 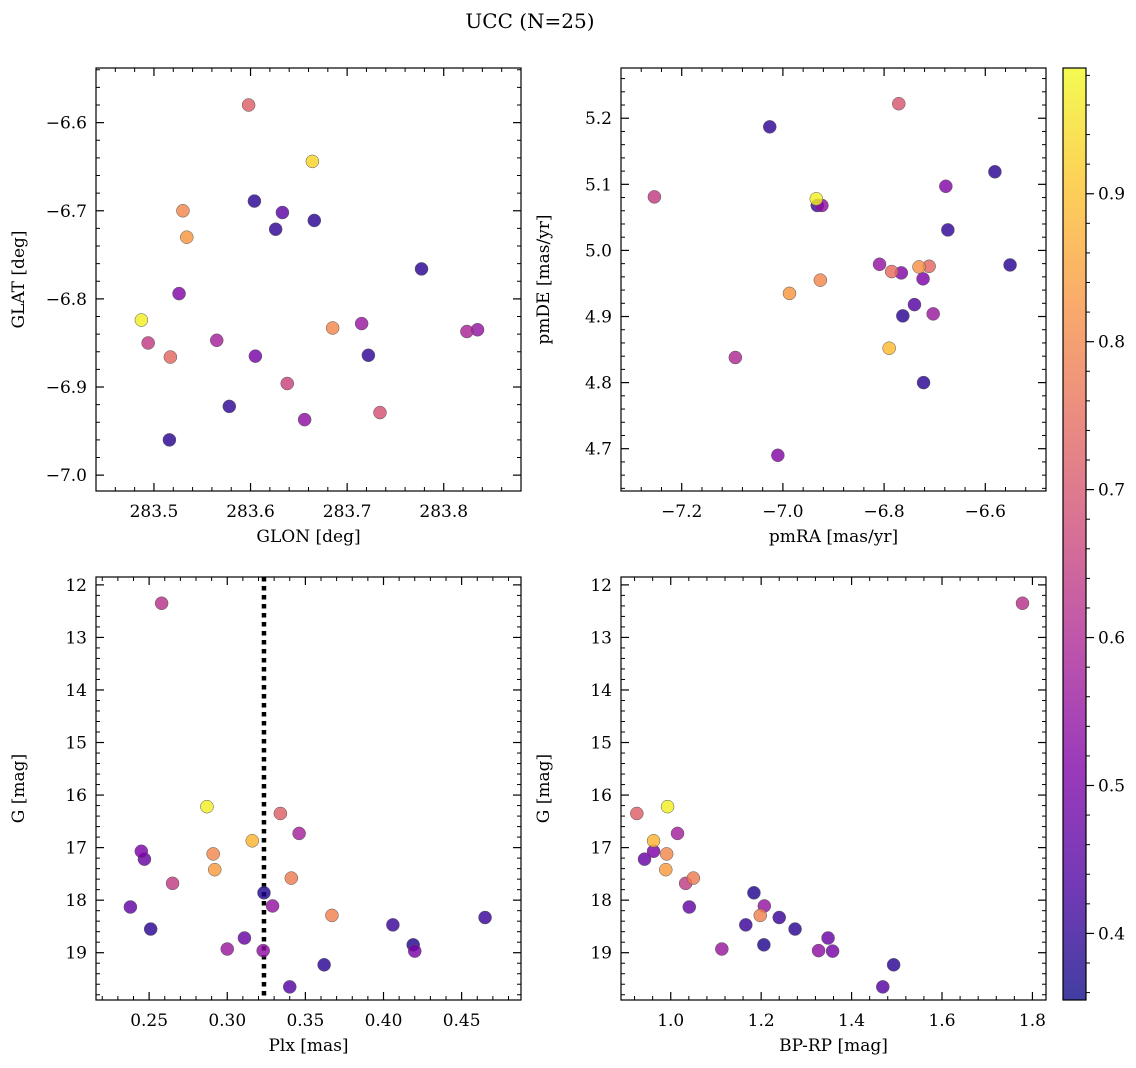 What do you see at coordinates (601, 638) in the screenshot?
I see `y-tick-label: 13` at bounding box center [601, 638].